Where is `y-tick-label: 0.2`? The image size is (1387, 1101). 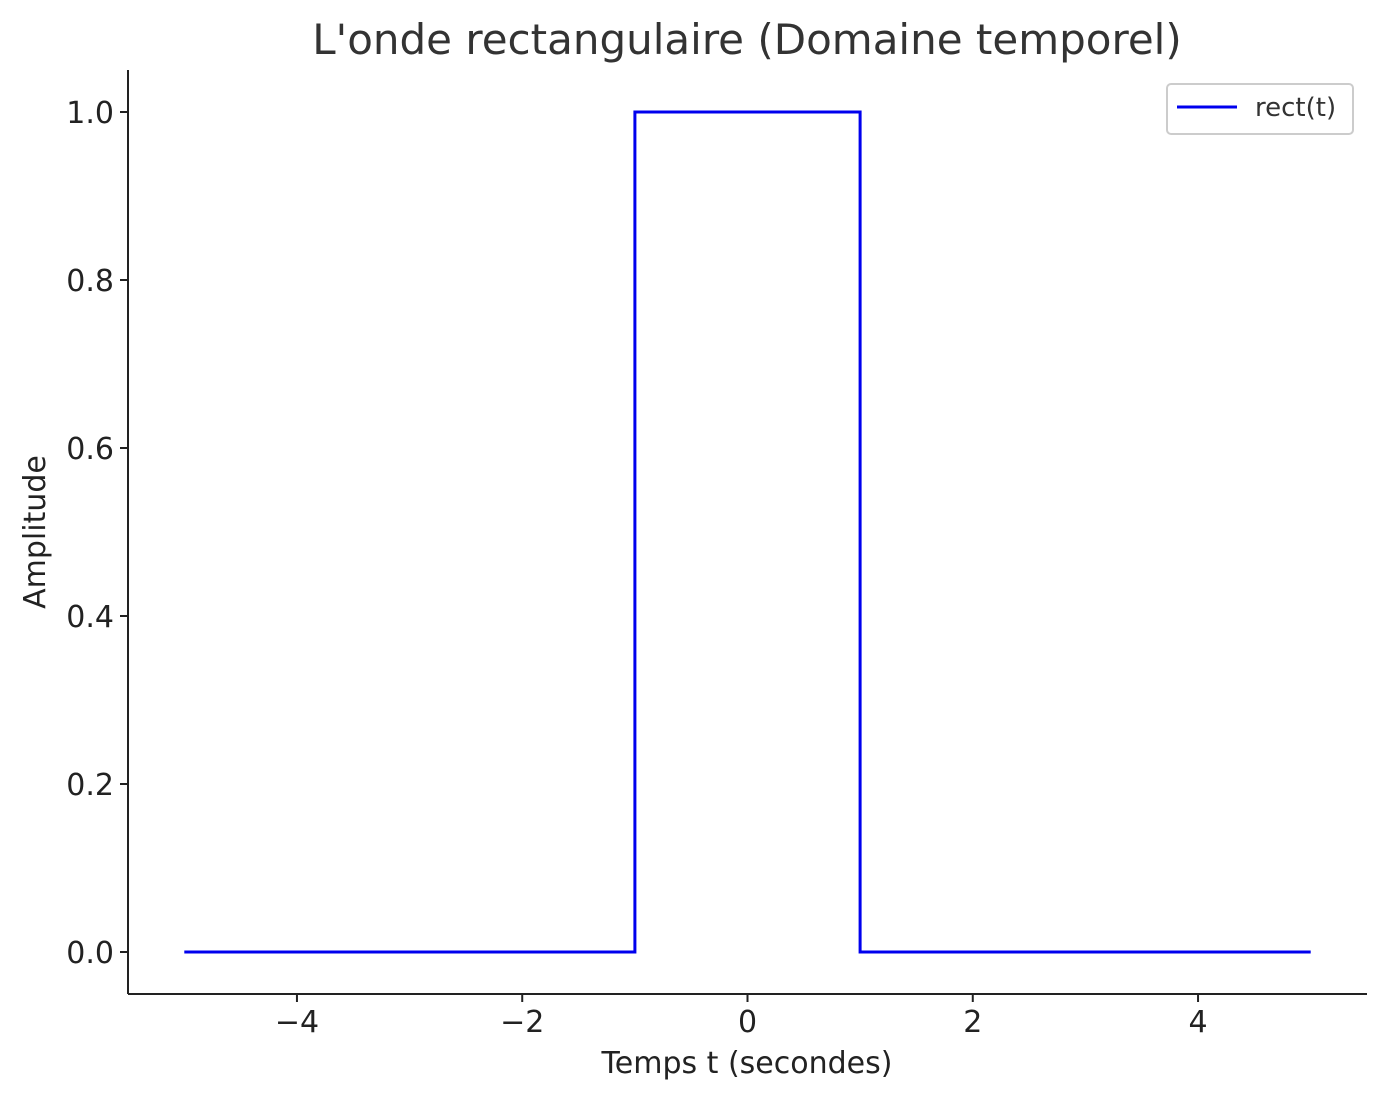 y-tick-label: 0.2 is located at coordinates (90, 785).